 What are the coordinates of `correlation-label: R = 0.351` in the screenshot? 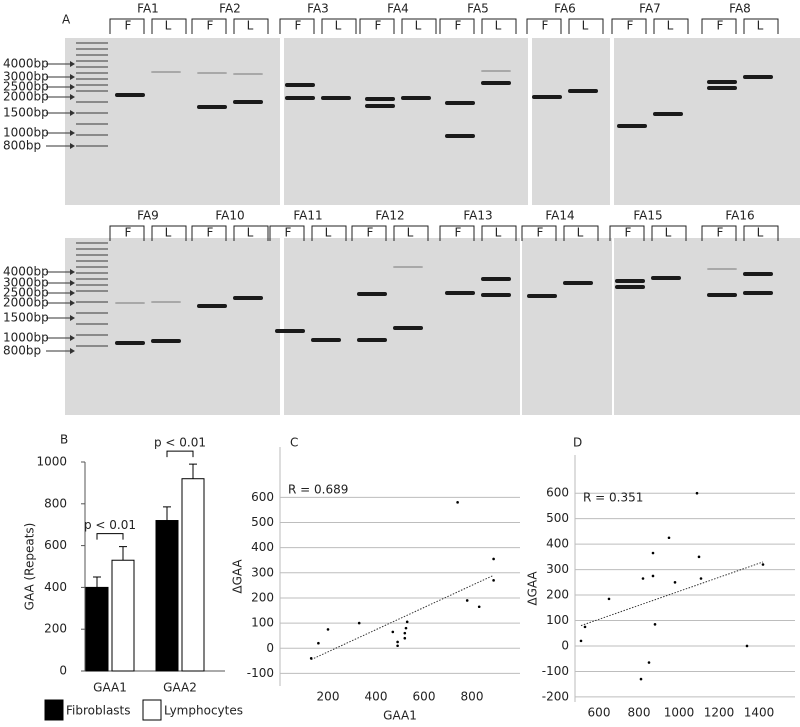 It's located at (613, 498).